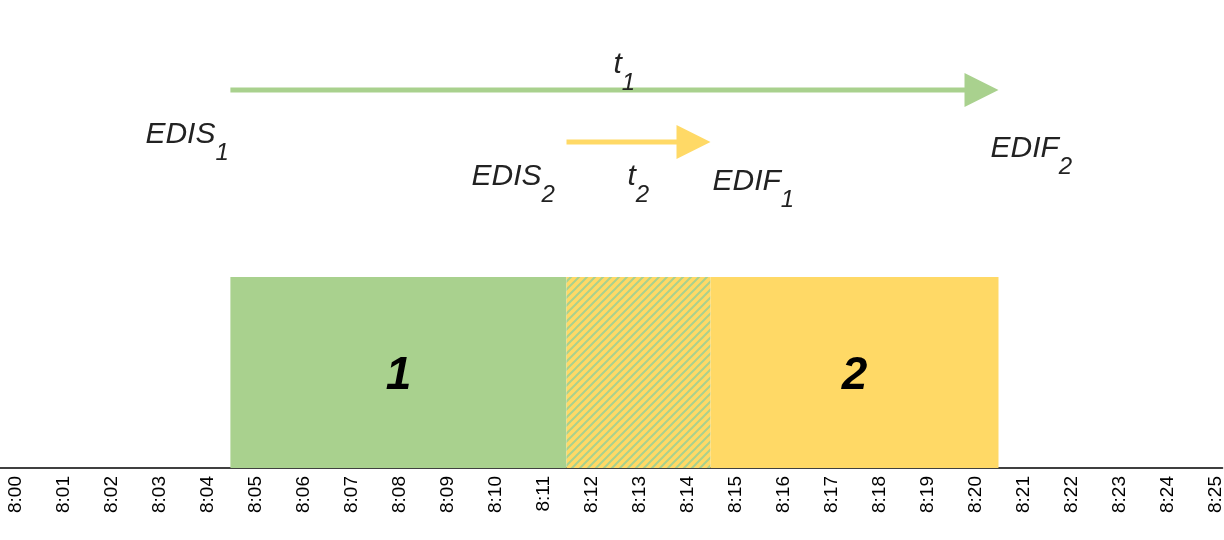 This screenshot has height=540, width=1224. Describe the element at coordinates (494, 494) in the screenshot. I see `x-tick-label: 8:10` at that location.